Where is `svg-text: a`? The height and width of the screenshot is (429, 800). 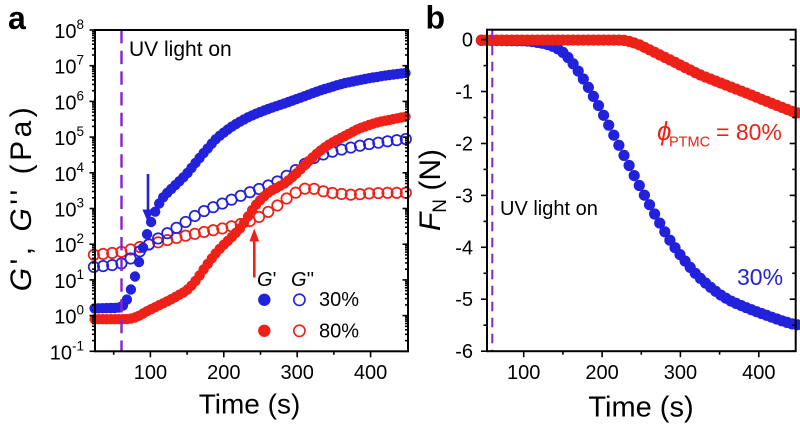
svg-text: a is located at coordinates (17, 18).